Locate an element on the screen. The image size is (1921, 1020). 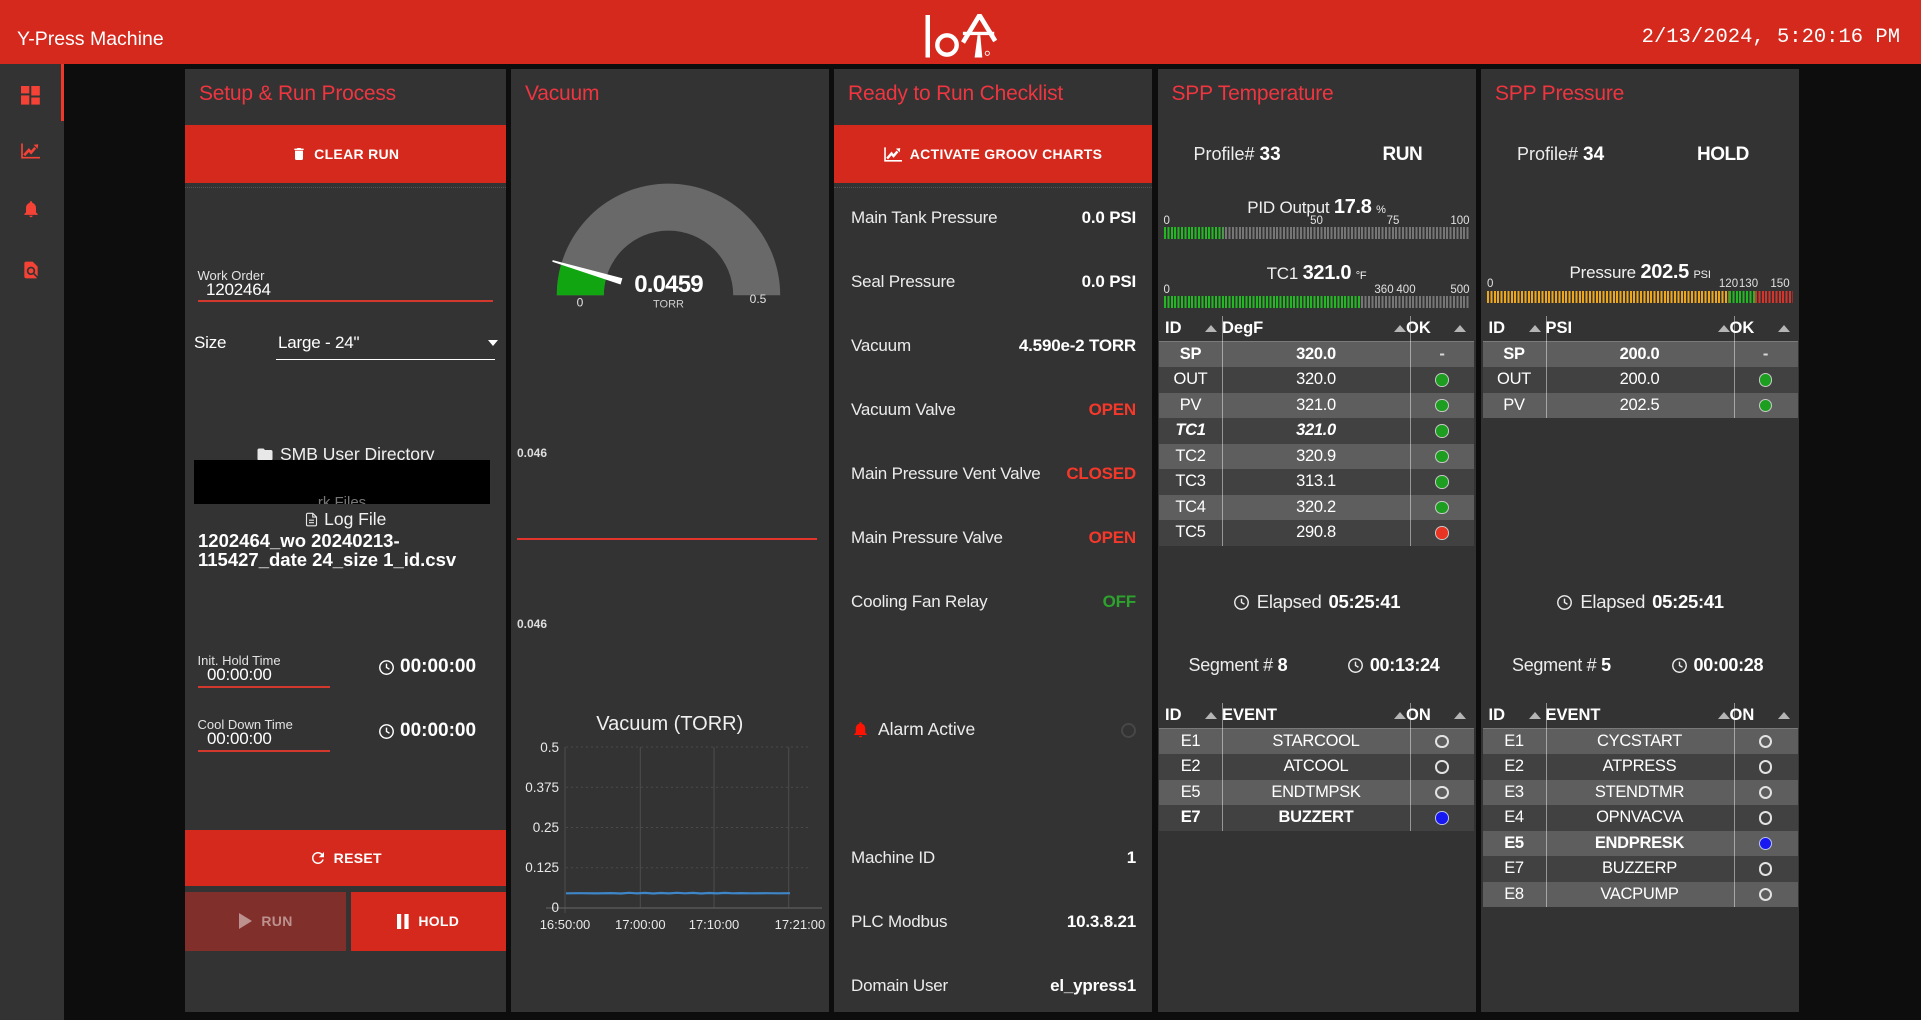
svg-text: 0.125 is located at coordinates (542, 867).